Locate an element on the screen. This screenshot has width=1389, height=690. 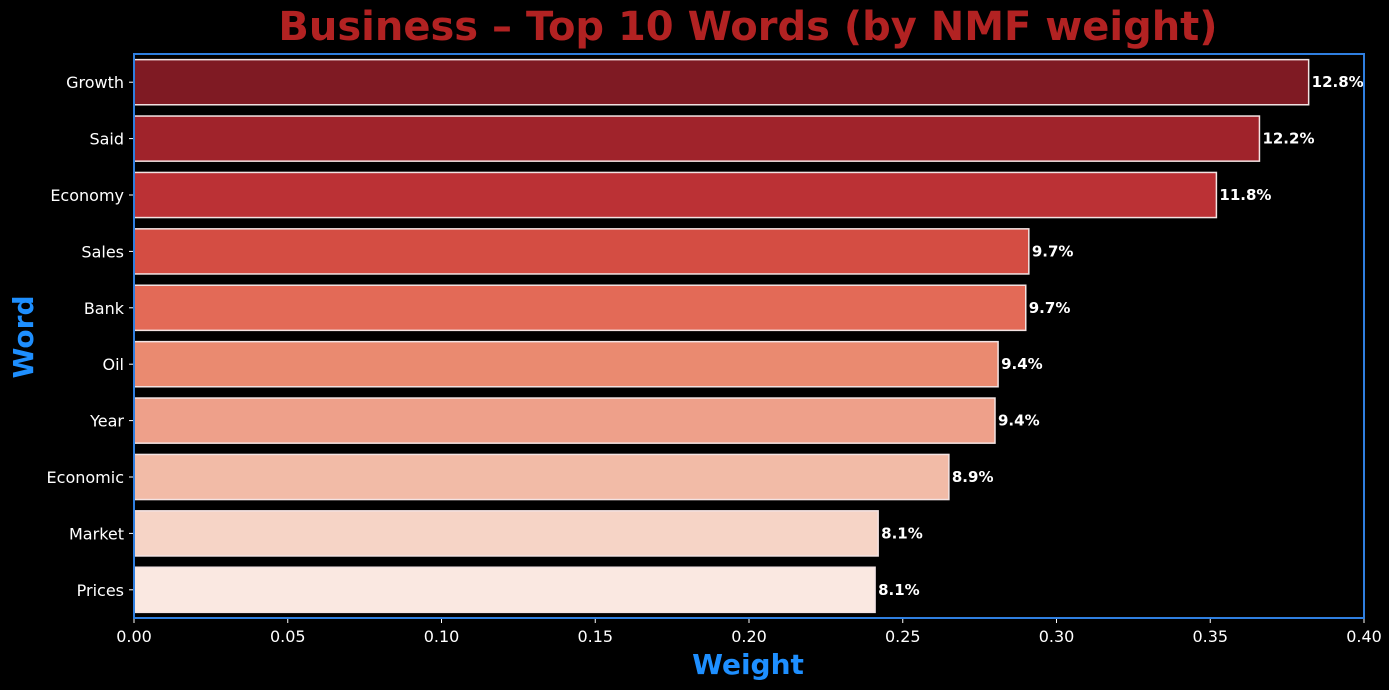
chart-title: Business – Top 10 Words (by NMF weight) is located at coordinates (747, 27).